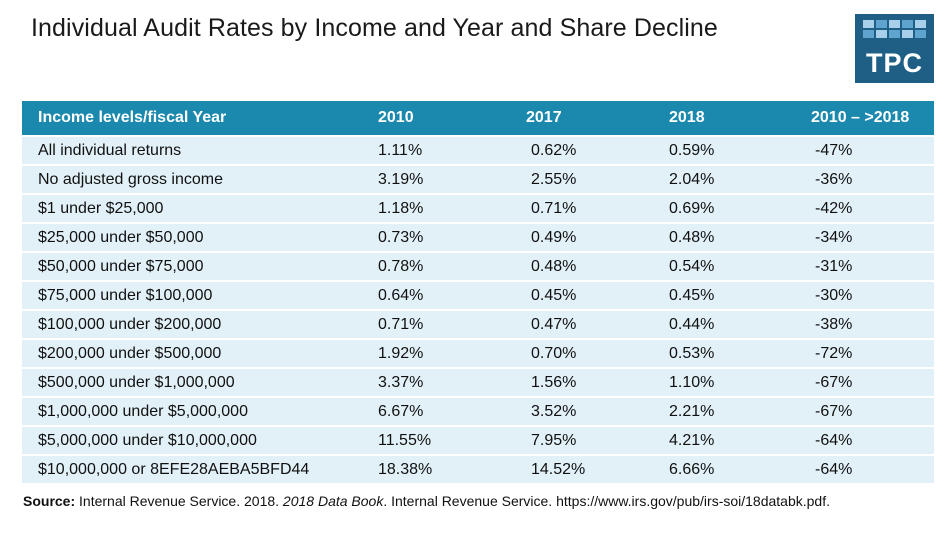  What do you see at coordinates (192, 383) in the screenshot?
I see `income-level-cell: $500,000 under $1,000,000` at bounding box center [192, 383].